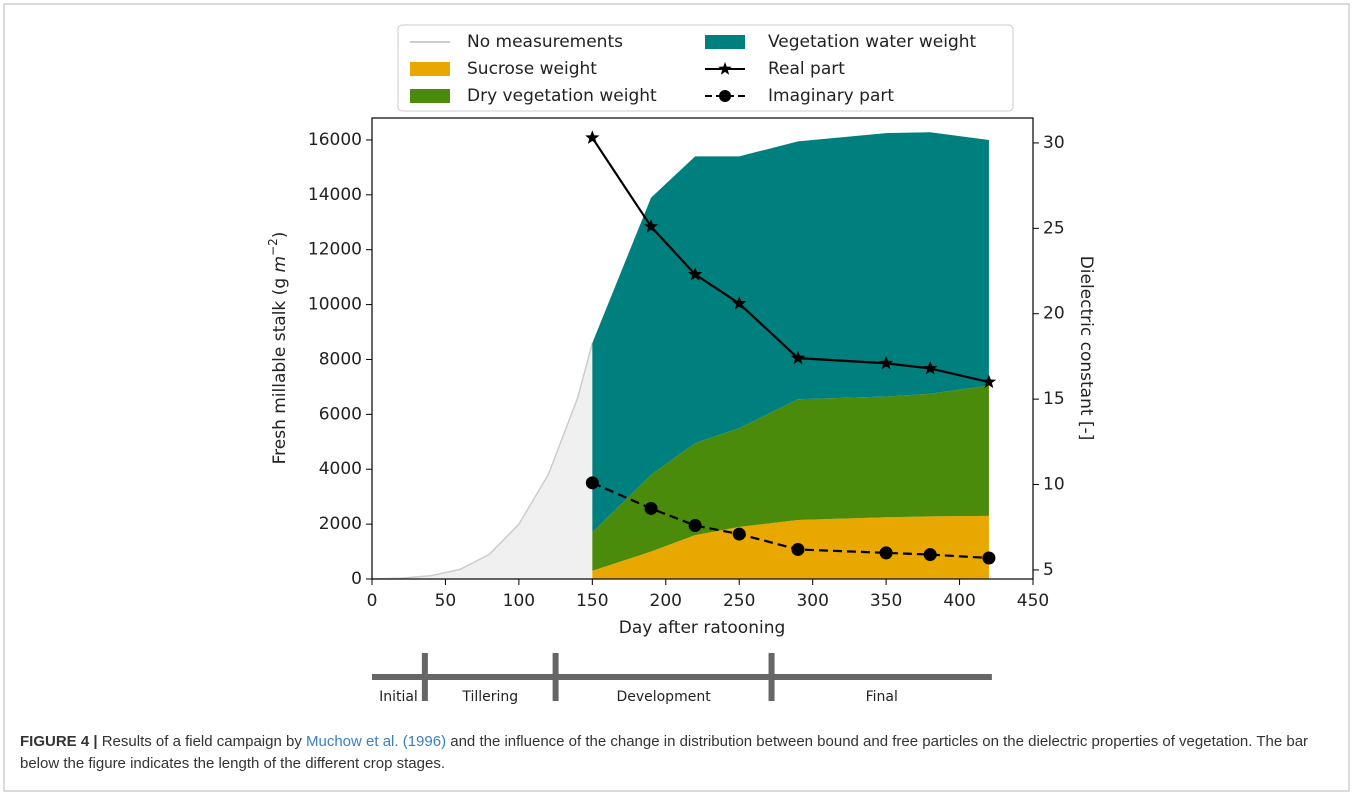 Image resolution: width=1354 pixels, height=796 pixels. What do you see at coordinates (562, 96) in the screenshot?
I see `legend-label: Dry vegetation weight` at bounding box center [562, 96].